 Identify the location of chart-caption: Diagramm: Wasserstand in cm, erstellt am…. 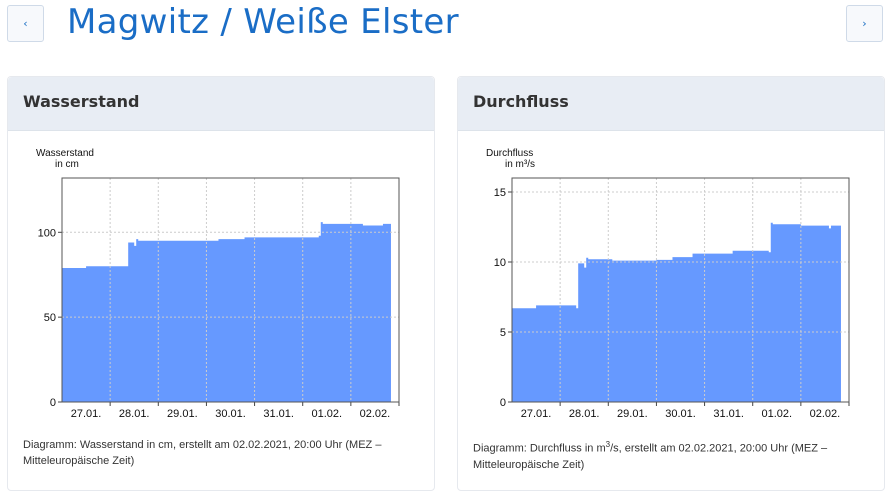
(223, 453).